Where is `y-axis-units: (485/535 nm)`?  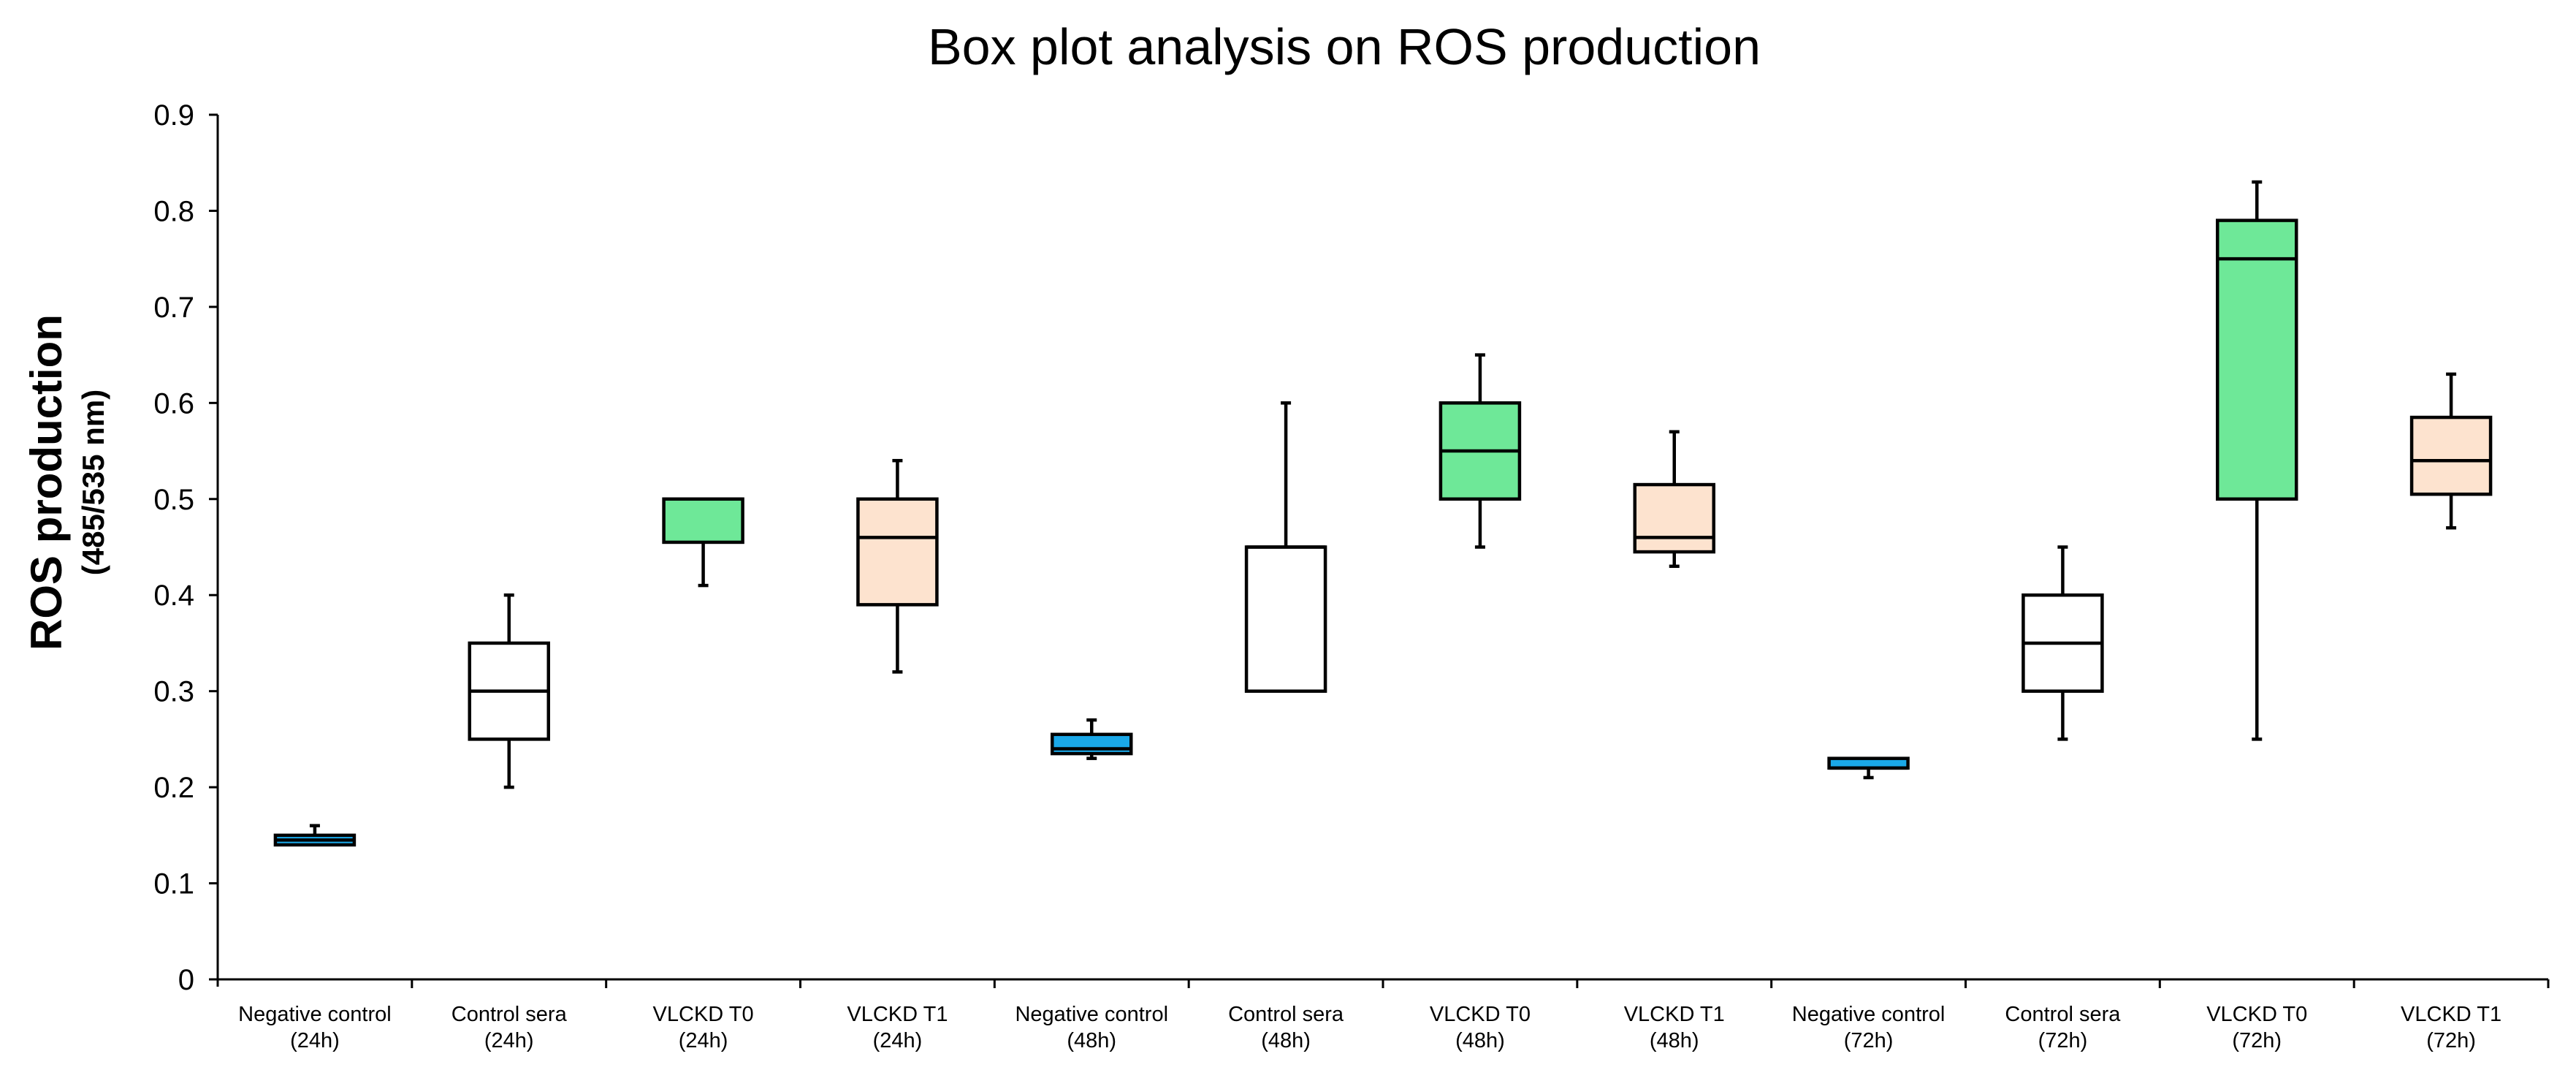
y-axis-units: (485/535 nm) is located at coordinates (93, 482).